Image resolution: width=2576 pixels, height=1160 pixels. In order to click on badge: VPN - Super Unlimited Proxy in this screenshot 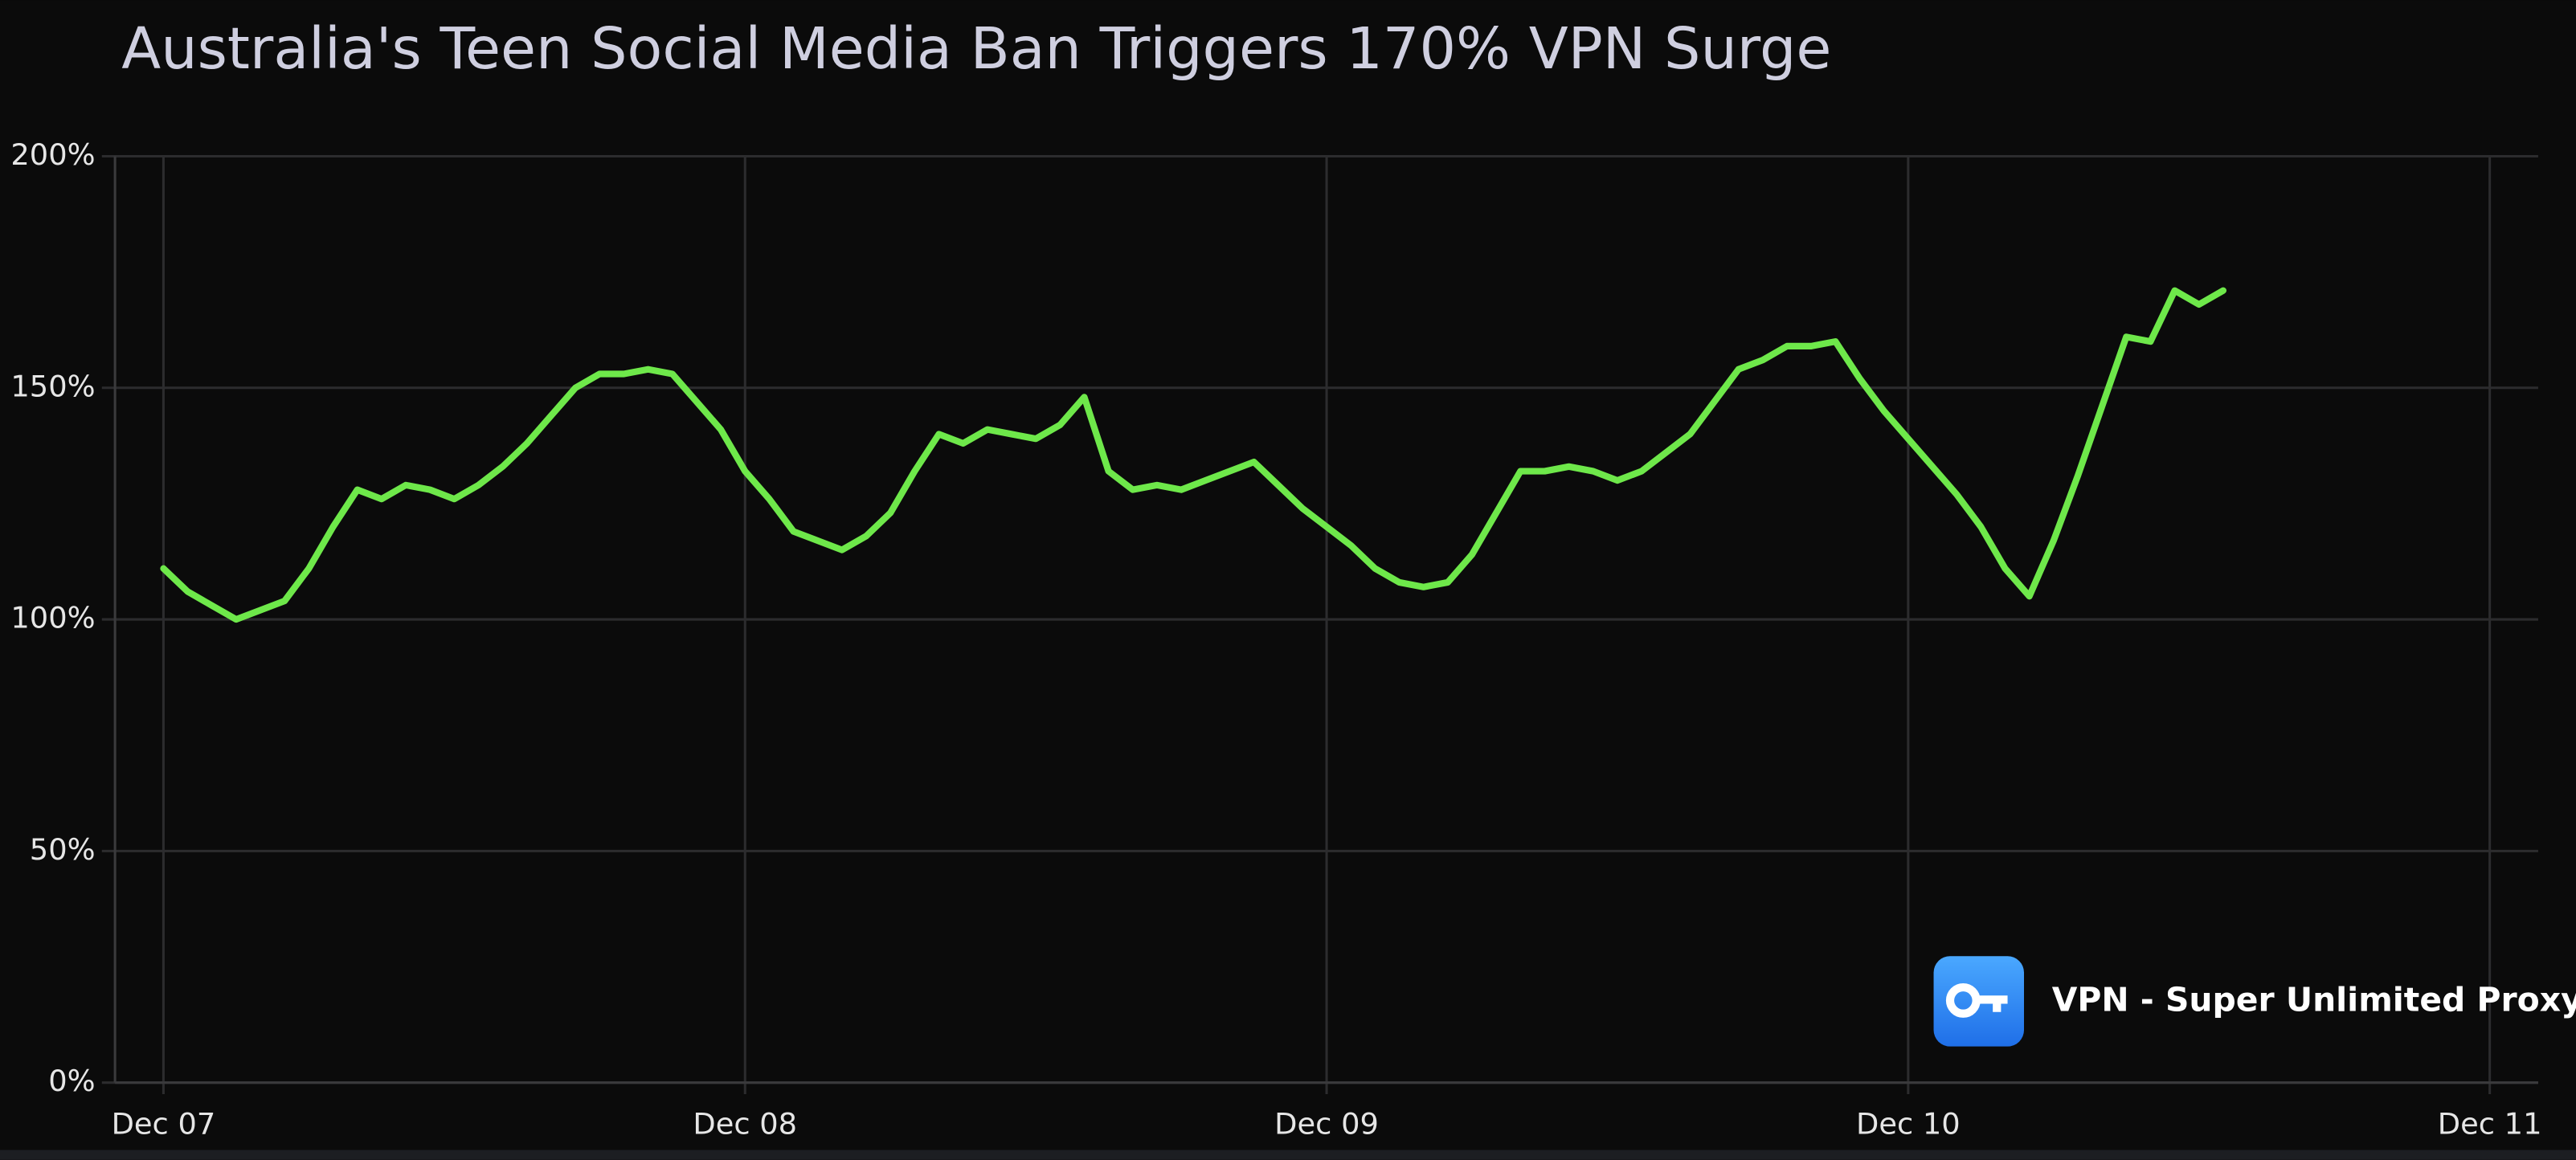, I will do `click(2254, 1001)`.